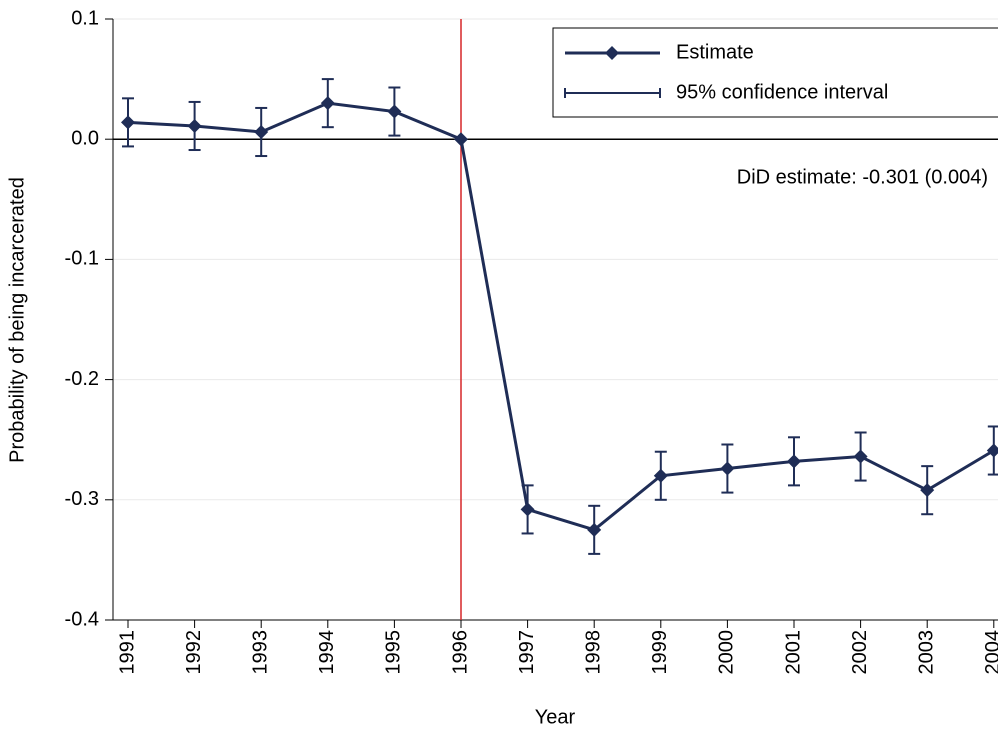 Image resolution: width=998 pixels, height=731 pixels. Describe the element at coordinates (593, 652) in the screenshot. I see `x-tick-label: 1998` at that location.